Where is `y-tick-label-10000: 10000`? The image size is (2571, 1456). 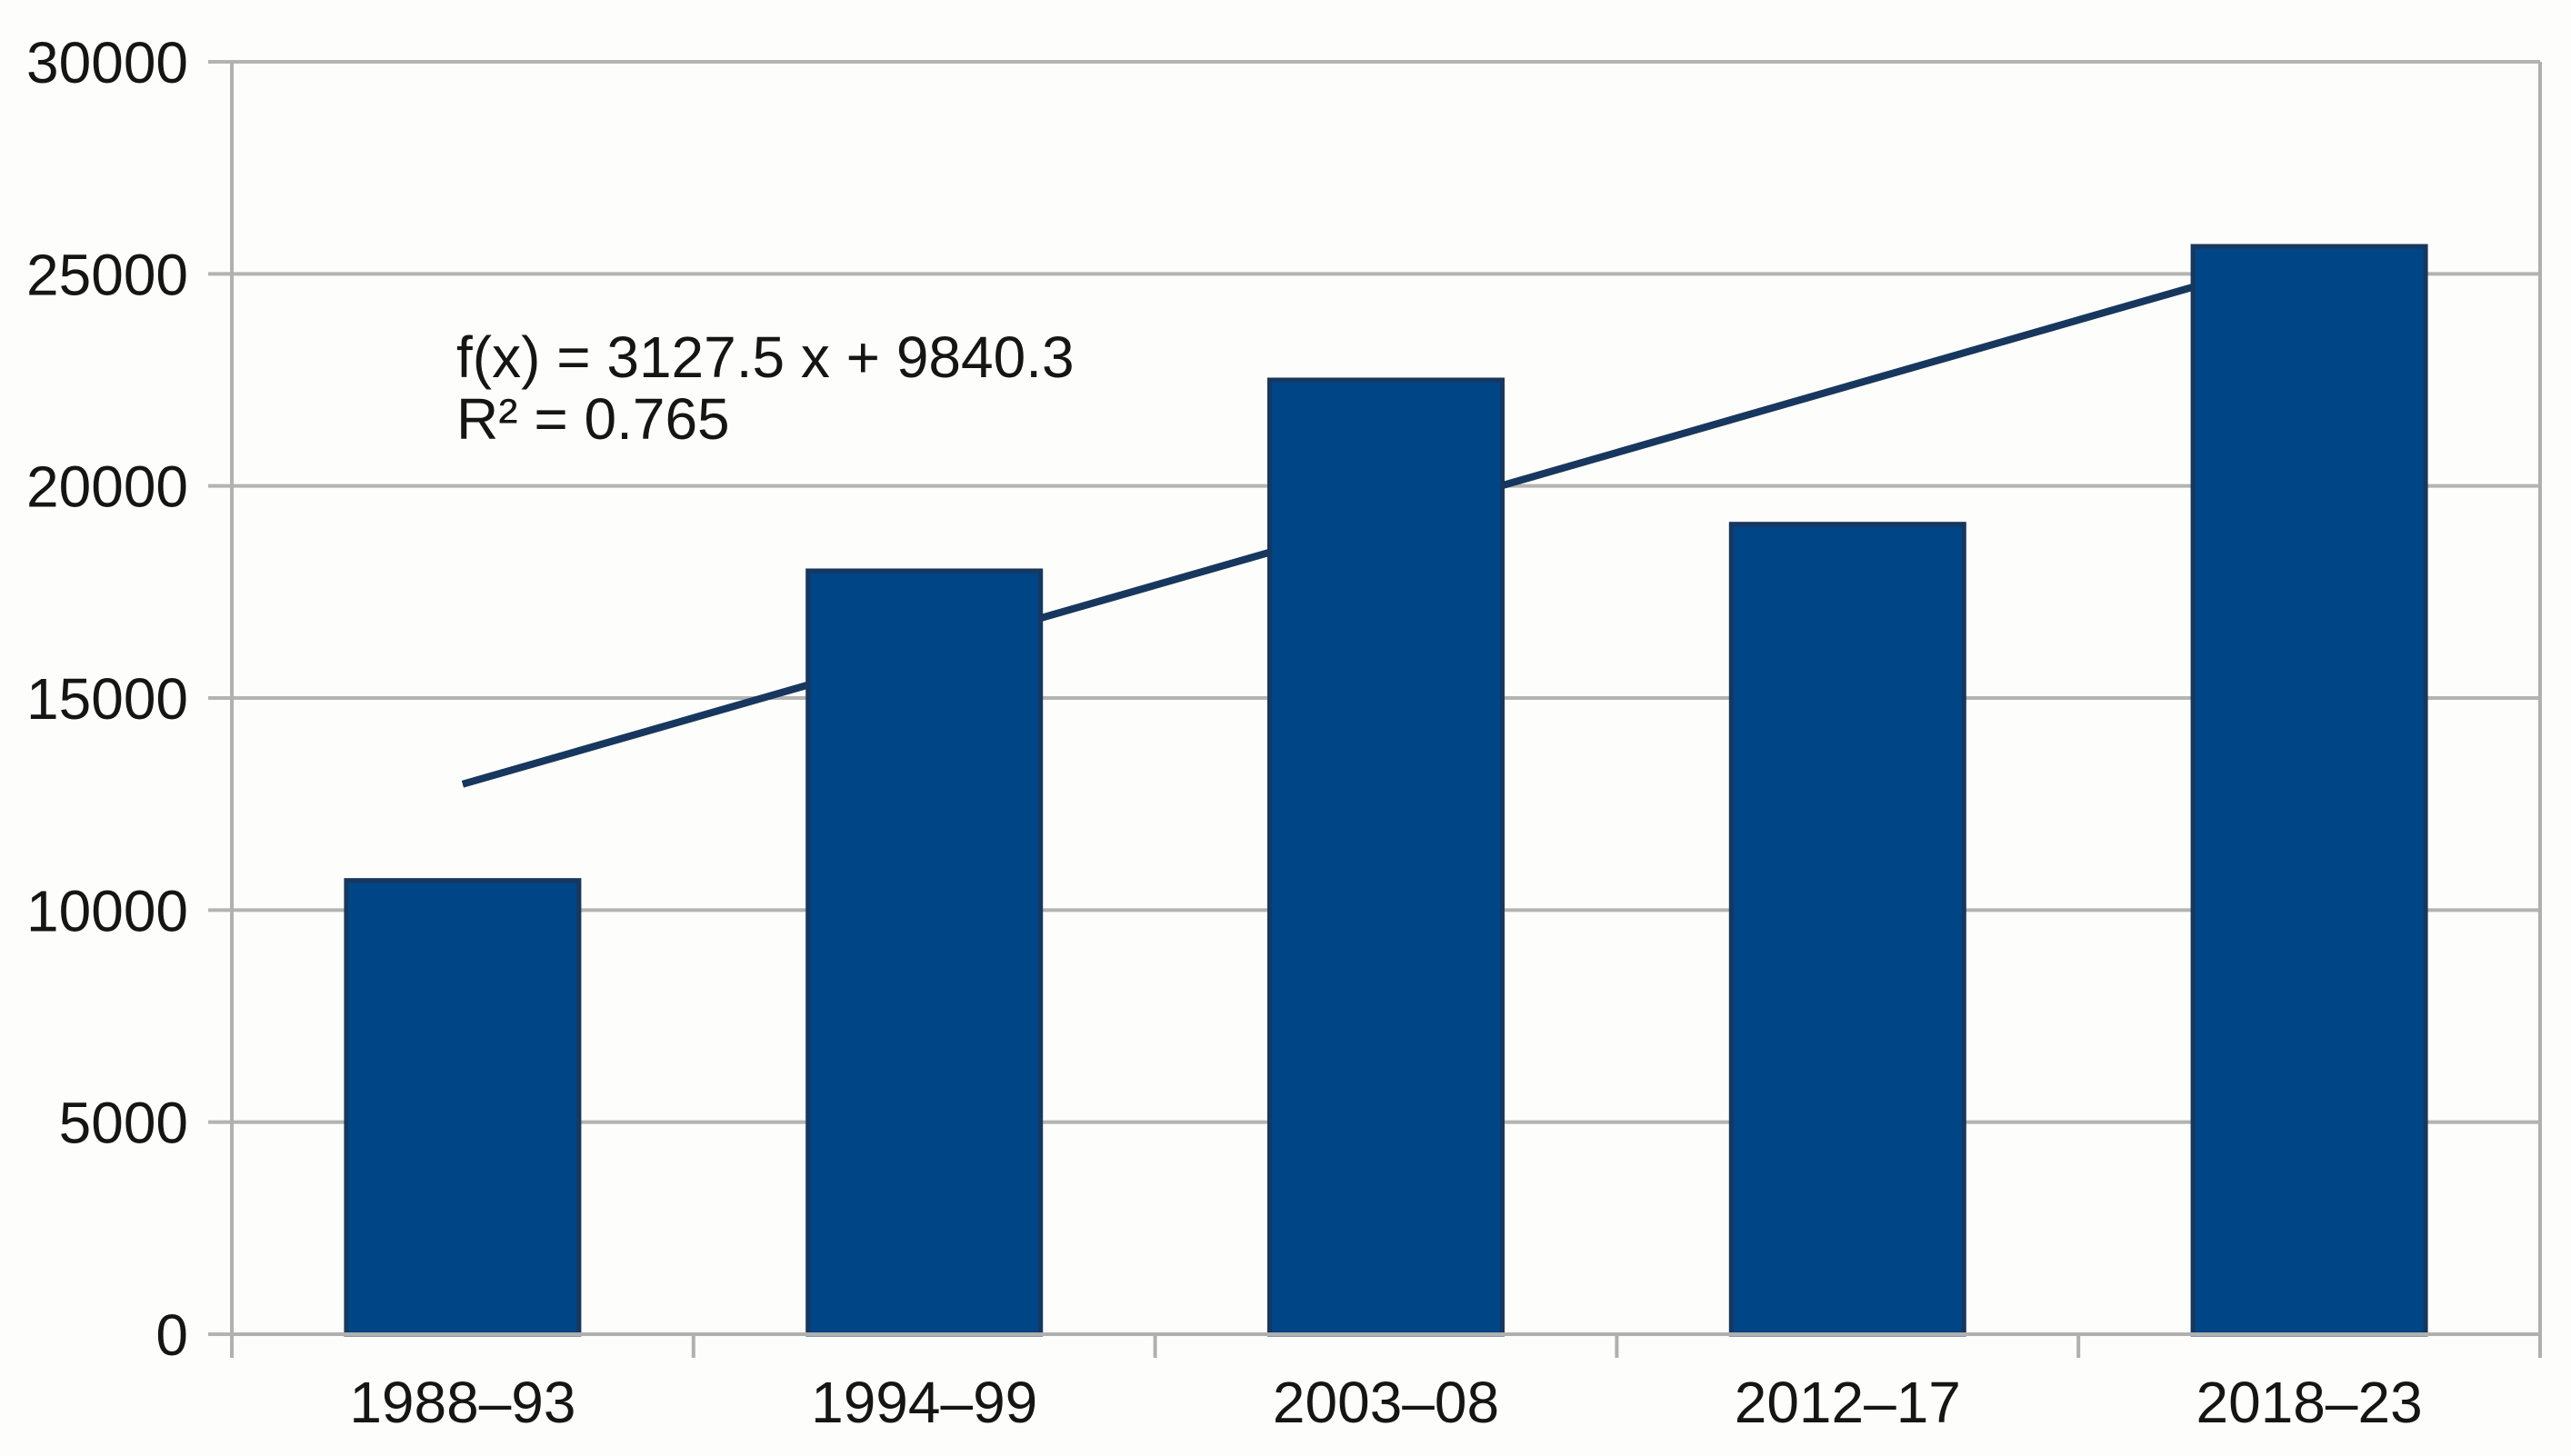 y-tick-label-10000: 10000 is located at coordinates (107, 911).